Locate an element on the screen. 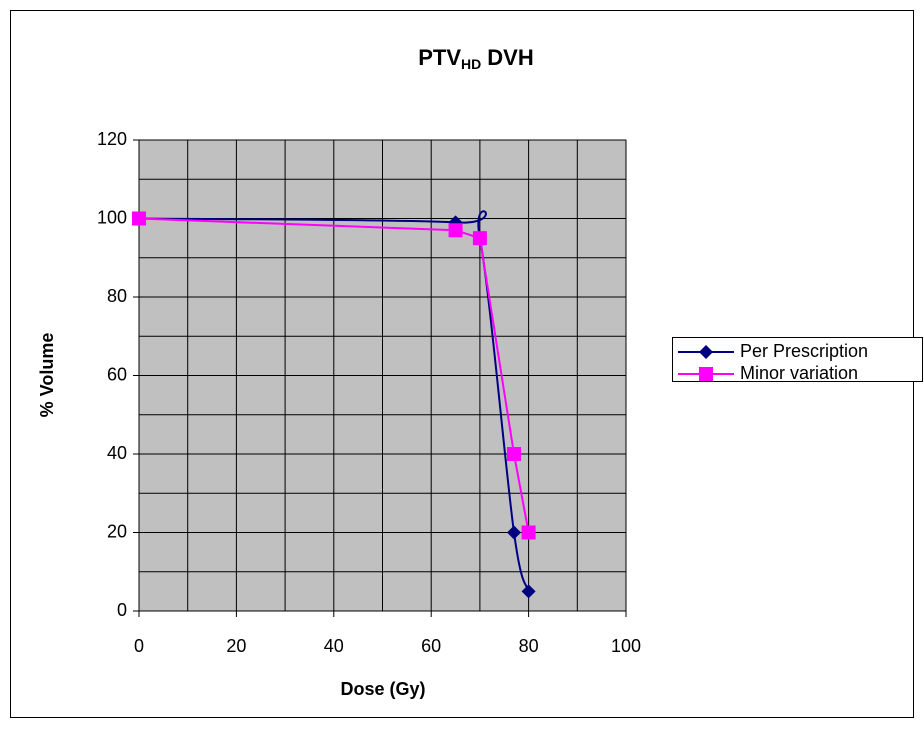  y-tick-label: 20 is located at coordinates (117, 531).